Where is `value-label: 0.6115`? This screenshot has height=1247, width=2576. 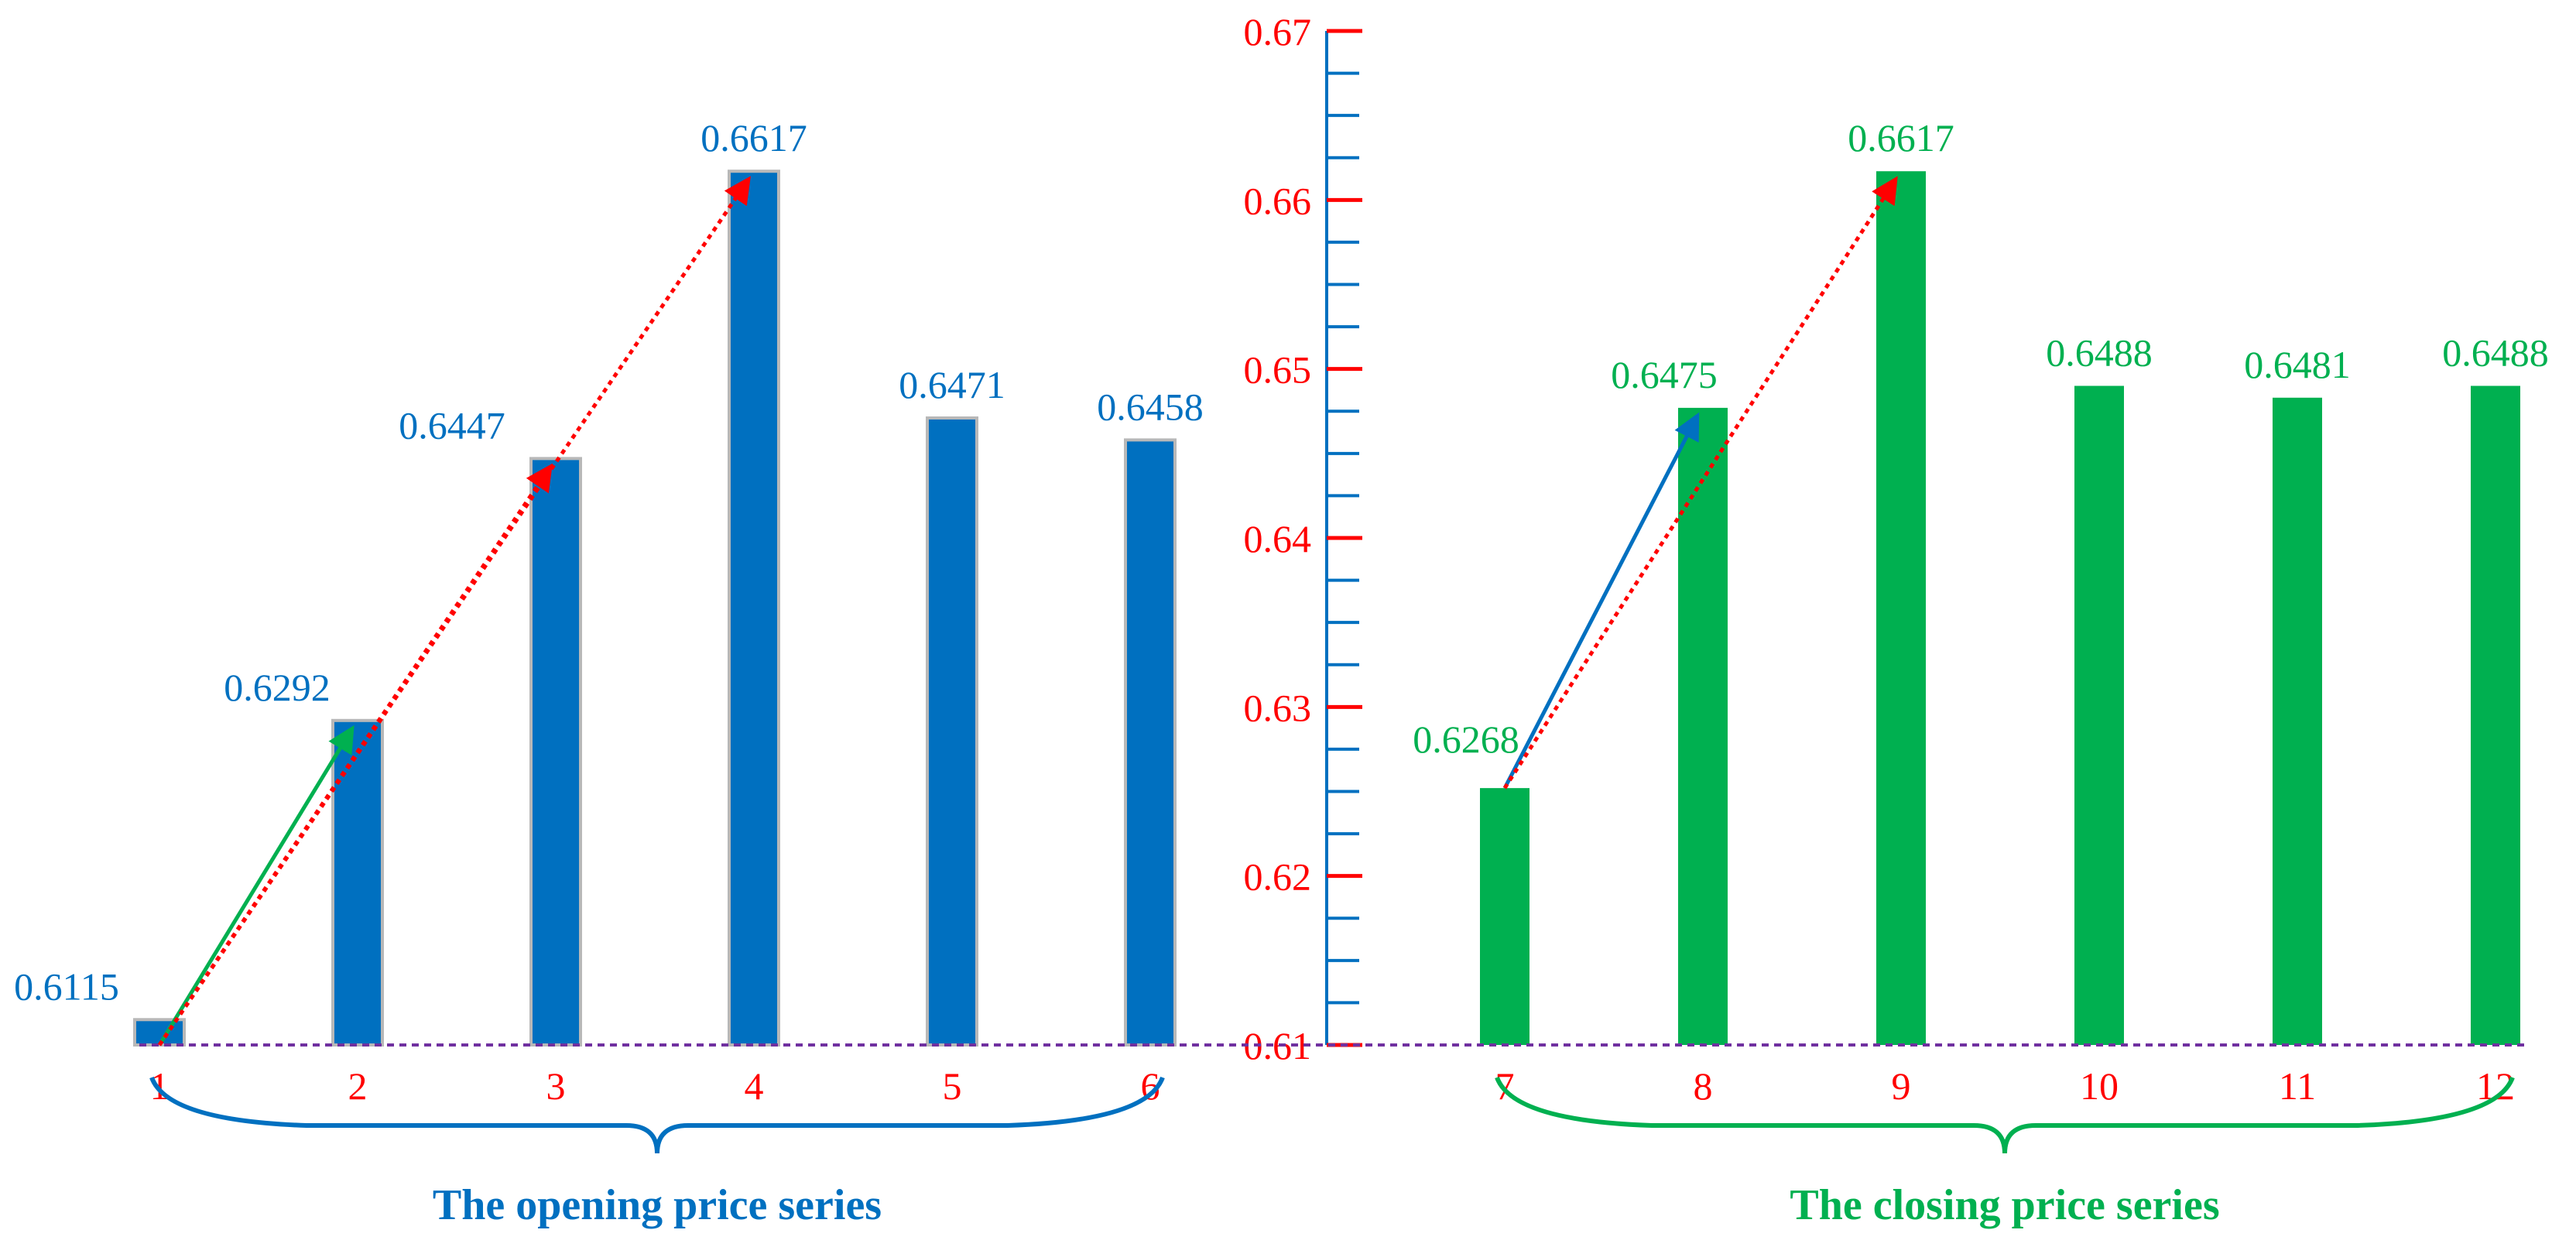 value-label: 0.6115 is located at coordinates (66, 986).